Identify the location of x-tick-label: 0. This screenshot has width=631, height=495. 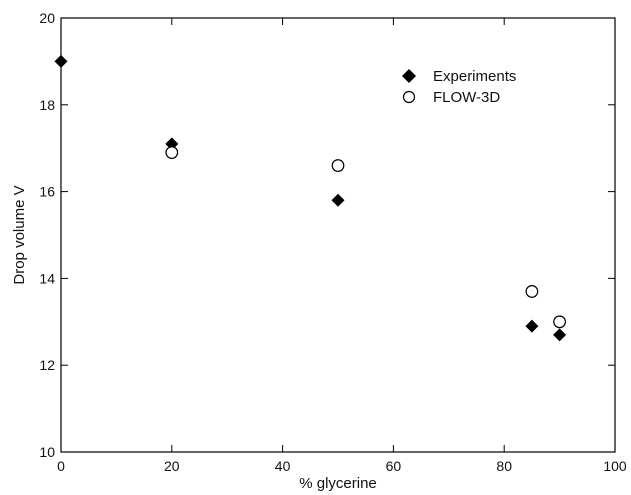
(61, 466).